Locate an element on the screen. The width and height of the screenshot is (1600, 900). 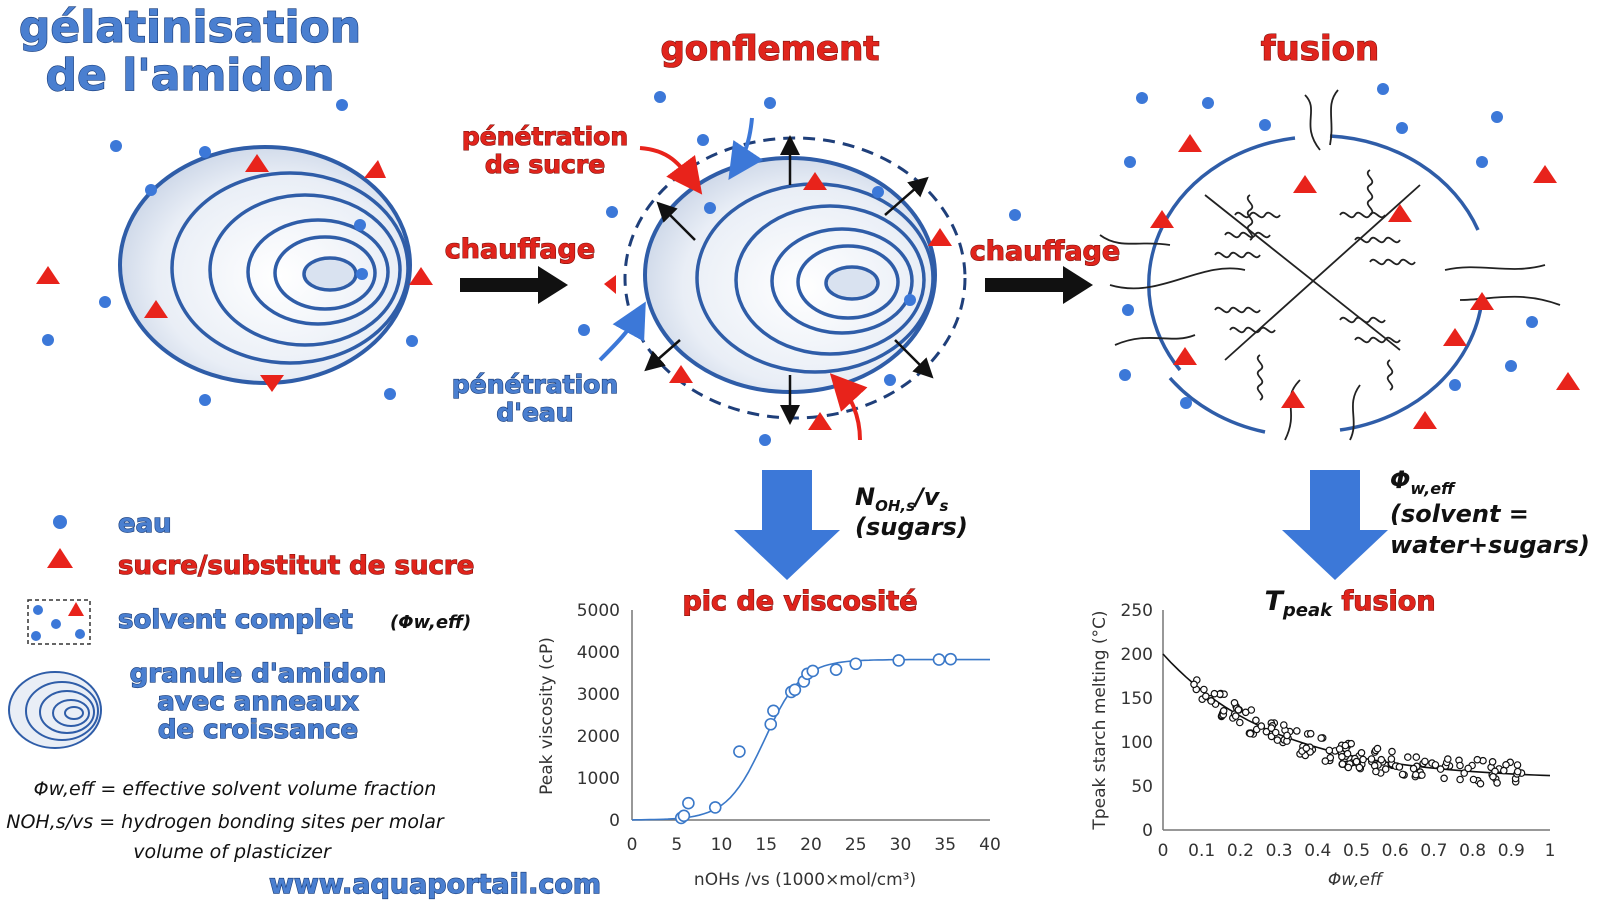
chart2-xtick-label: 0.6 is located at coordinates (1395, 851).